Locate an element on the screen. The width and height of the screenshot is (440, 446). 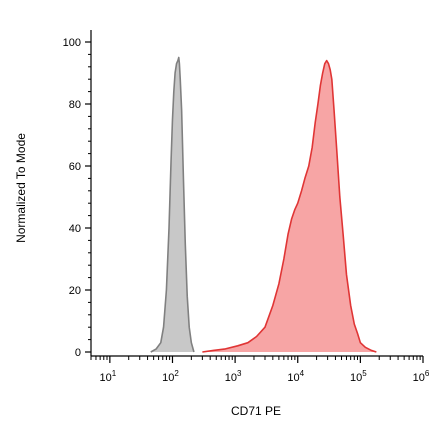
x-tick-label: 10⁶ is located at coordinates (421, 376).